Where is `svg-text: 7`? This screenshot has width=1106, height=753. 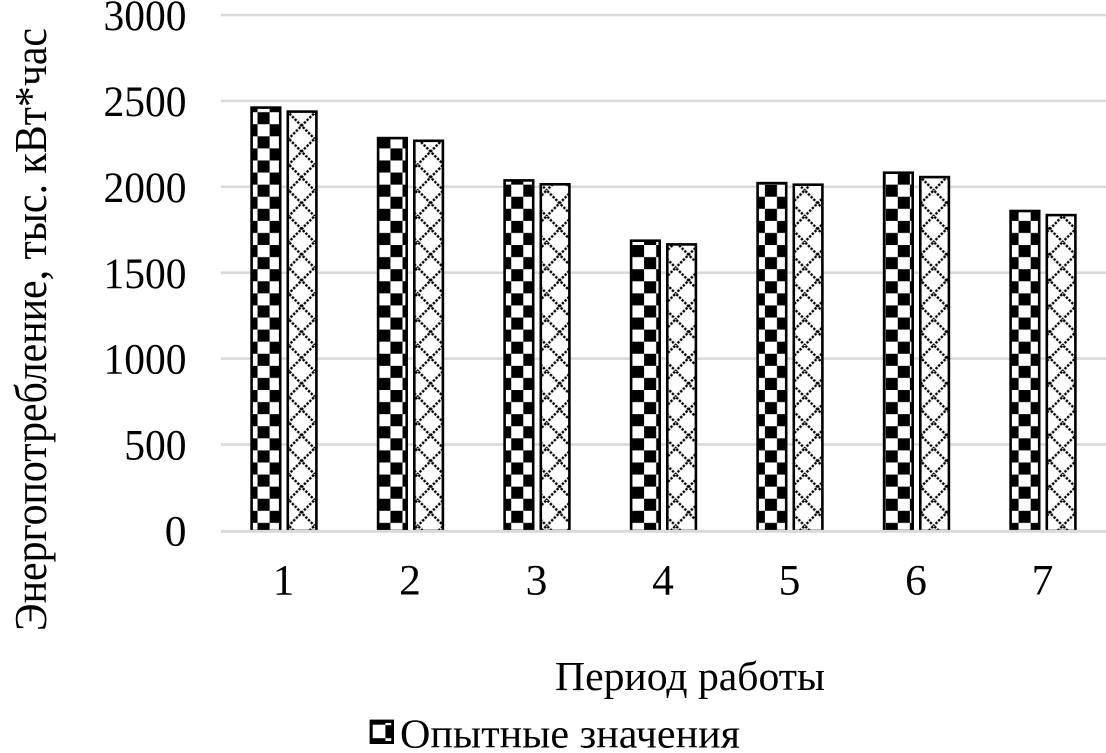 svg-text: 7 is located at coordinates (1043, 581).